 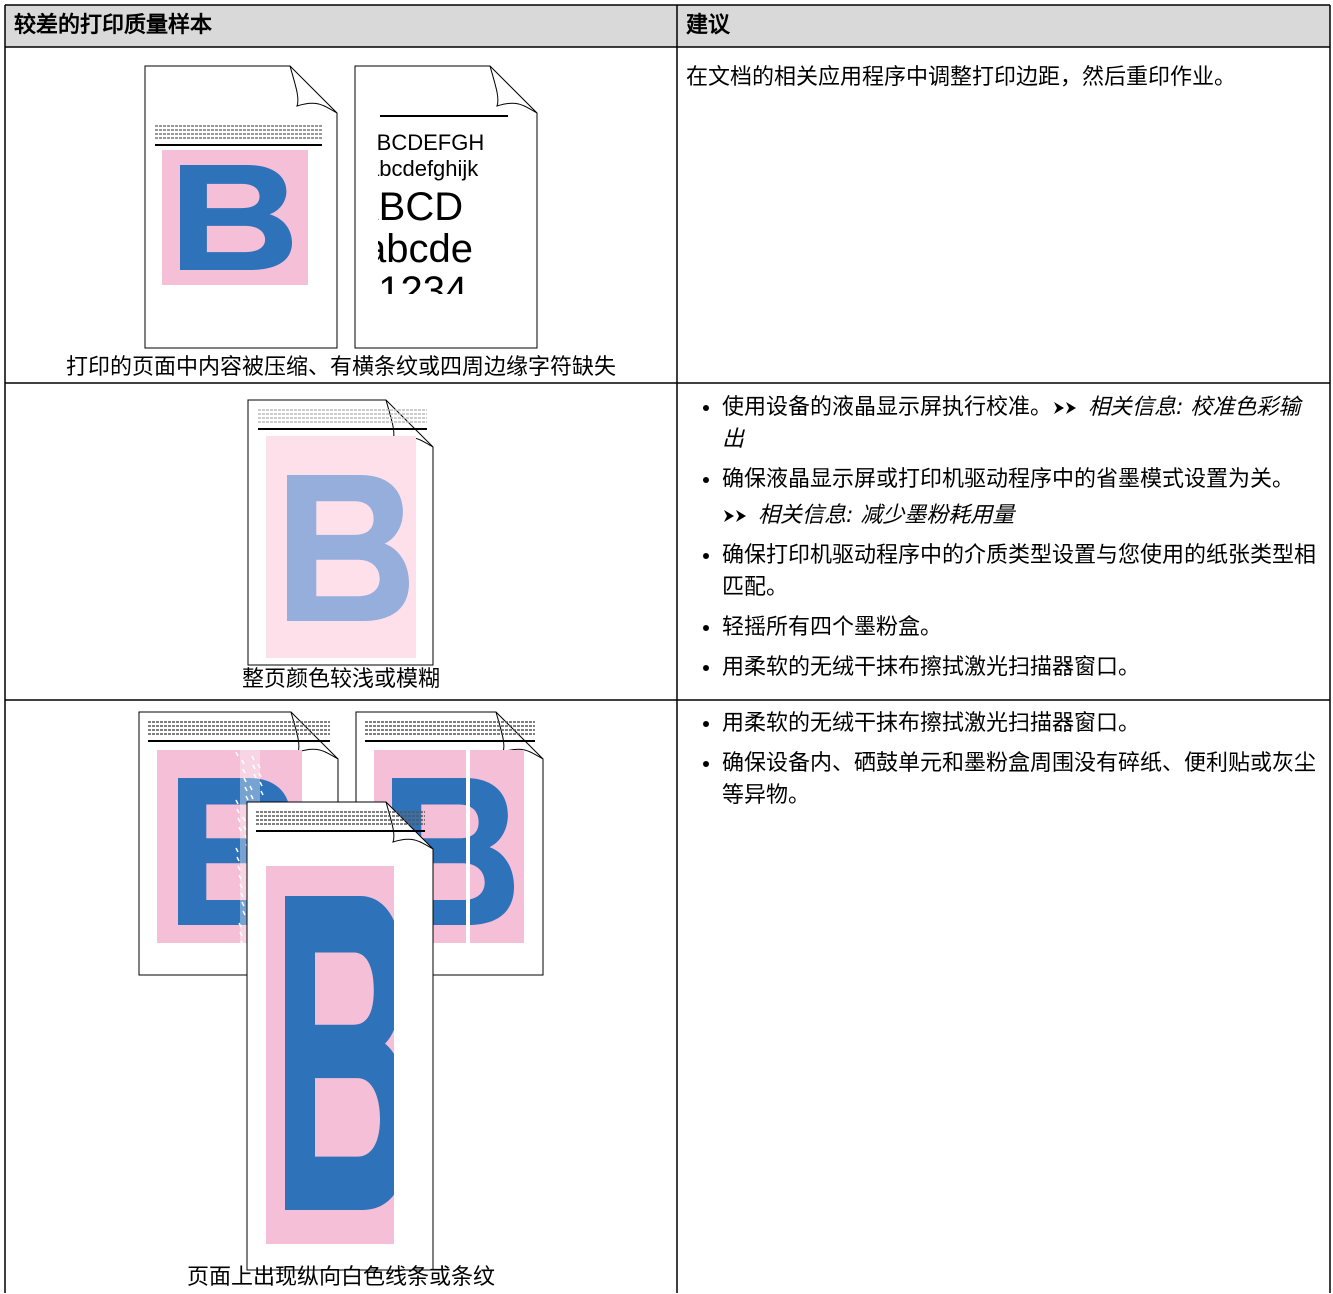 I want to click on list-item: 轻摇所有四个墨粉盒。, so click(x=1022, y=628).